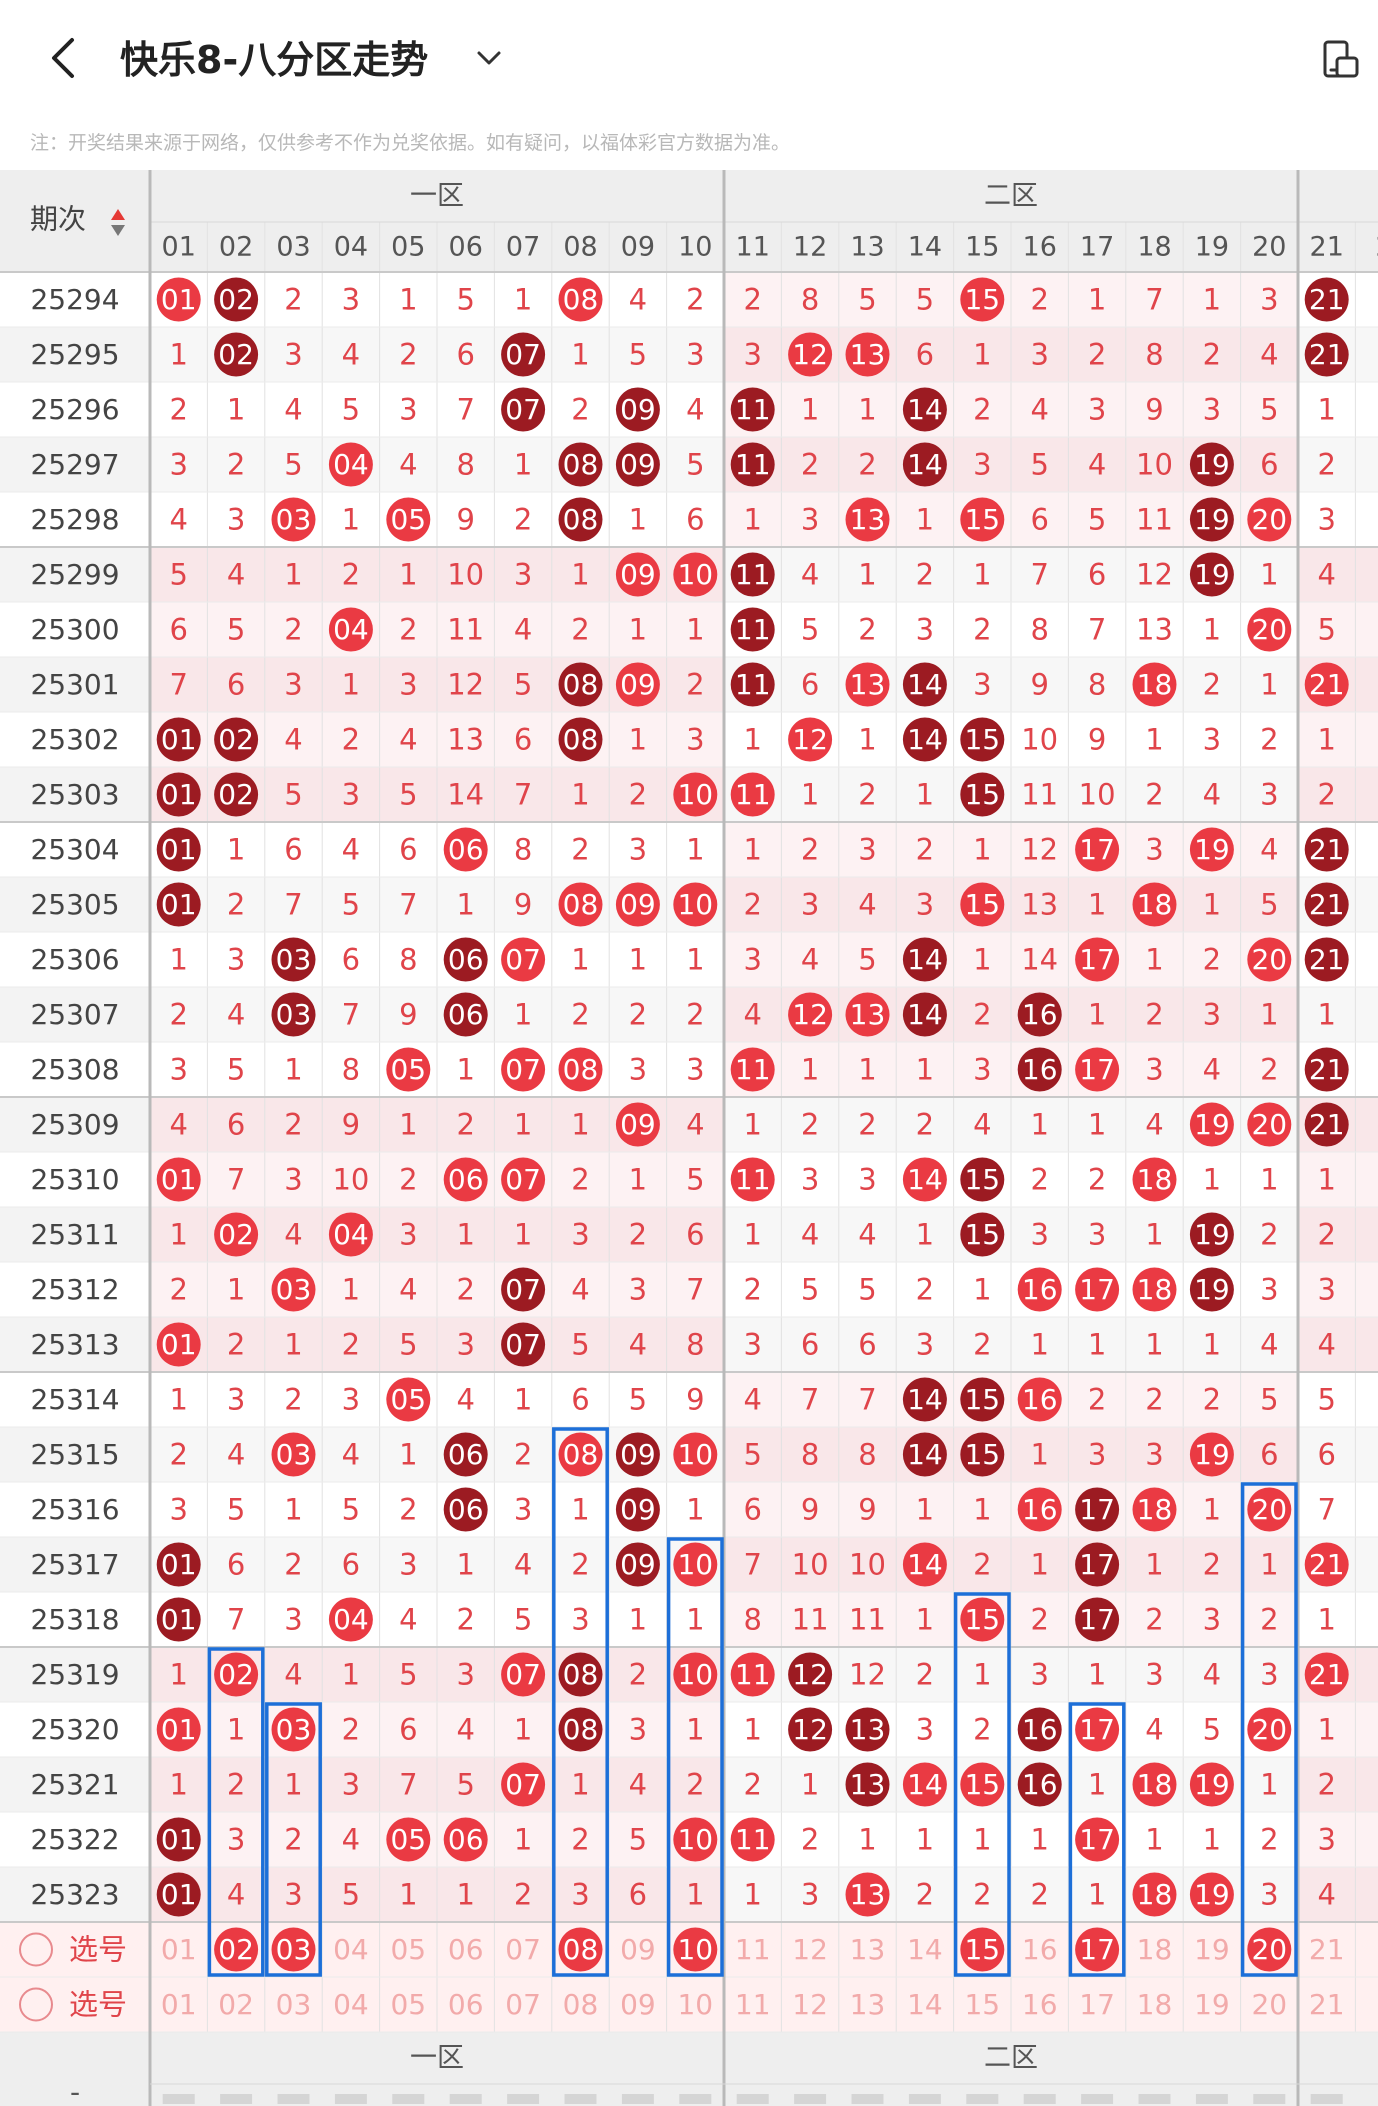 The height and width of the screenshot is (2106, 1378). What do you see at coordinates (982, 519) in the screenshot?
I see `hit-number: 15` at bounding box center [982, 519].